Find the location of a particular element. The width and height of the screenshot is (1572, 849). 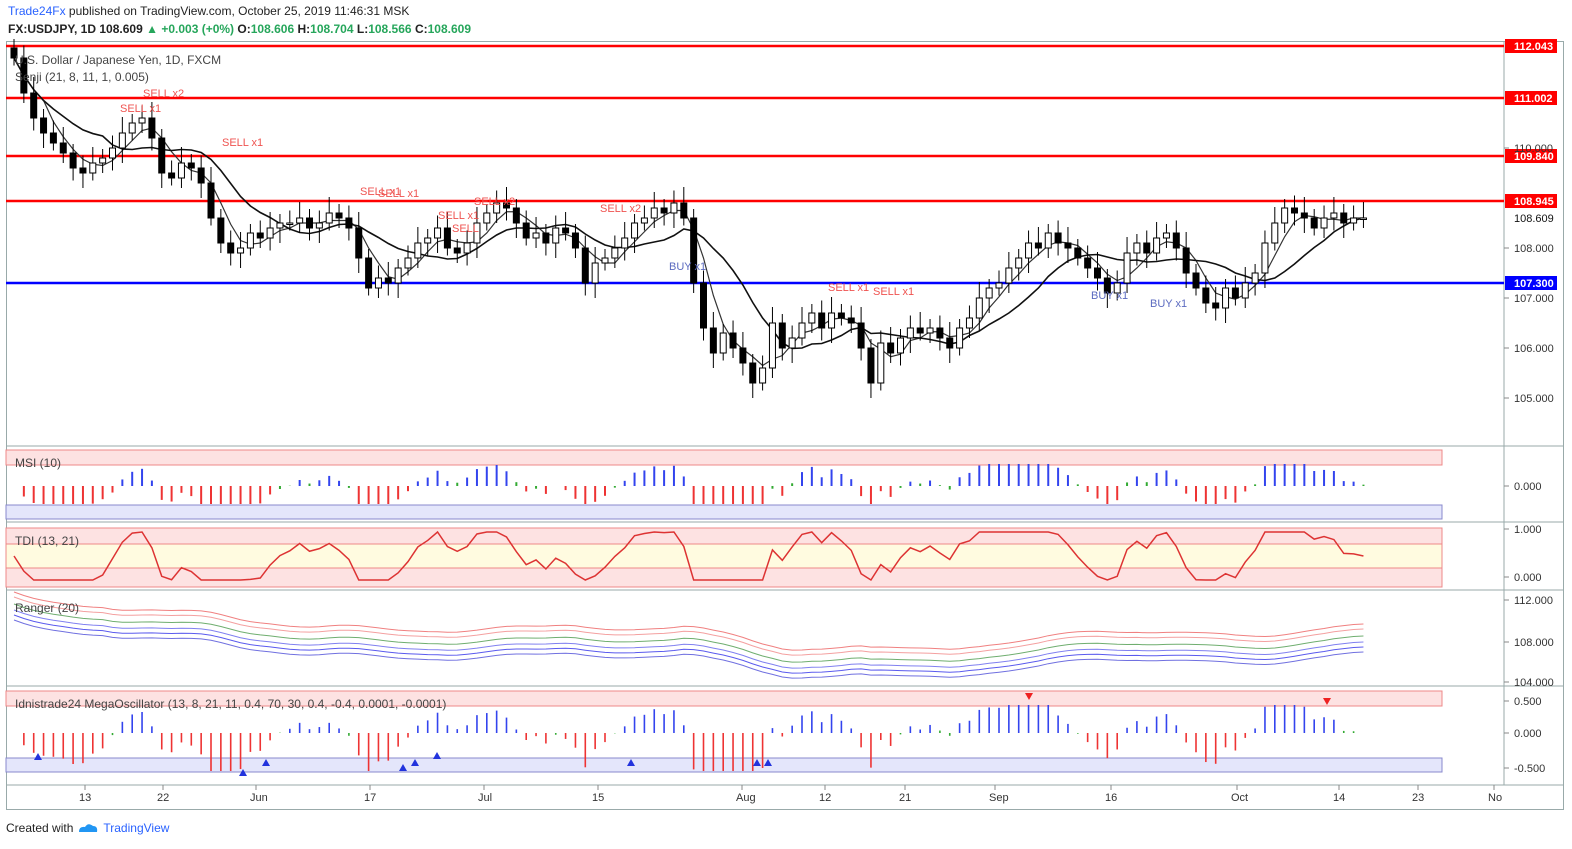

msi-histogram is located at coordinates (693, 484).